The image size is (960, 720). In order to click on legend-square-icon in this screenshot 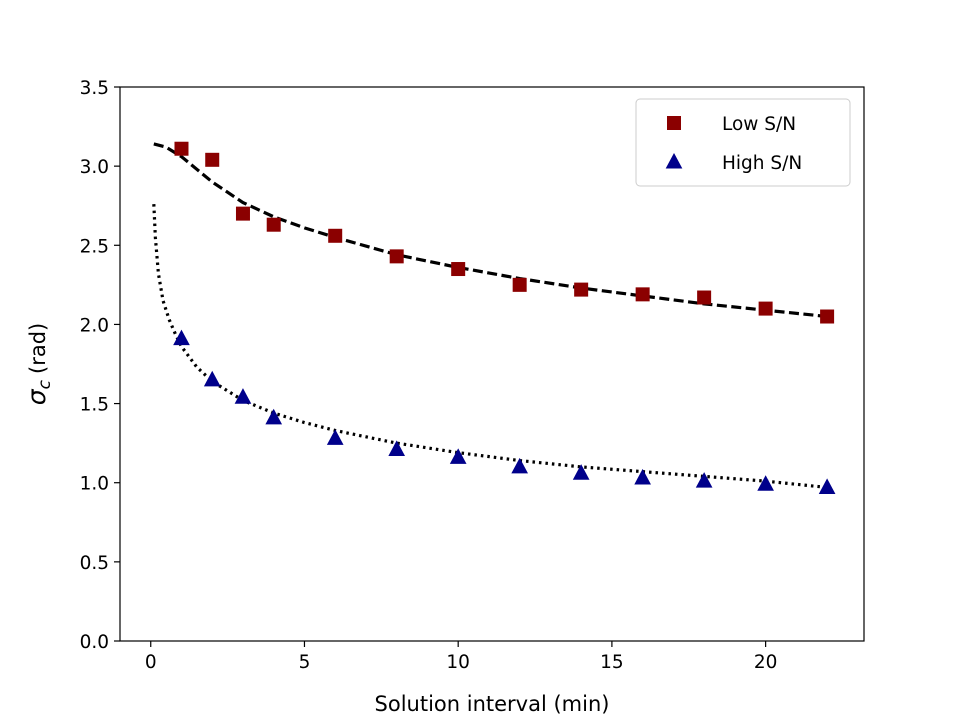, I will do `click(674, 123)`.